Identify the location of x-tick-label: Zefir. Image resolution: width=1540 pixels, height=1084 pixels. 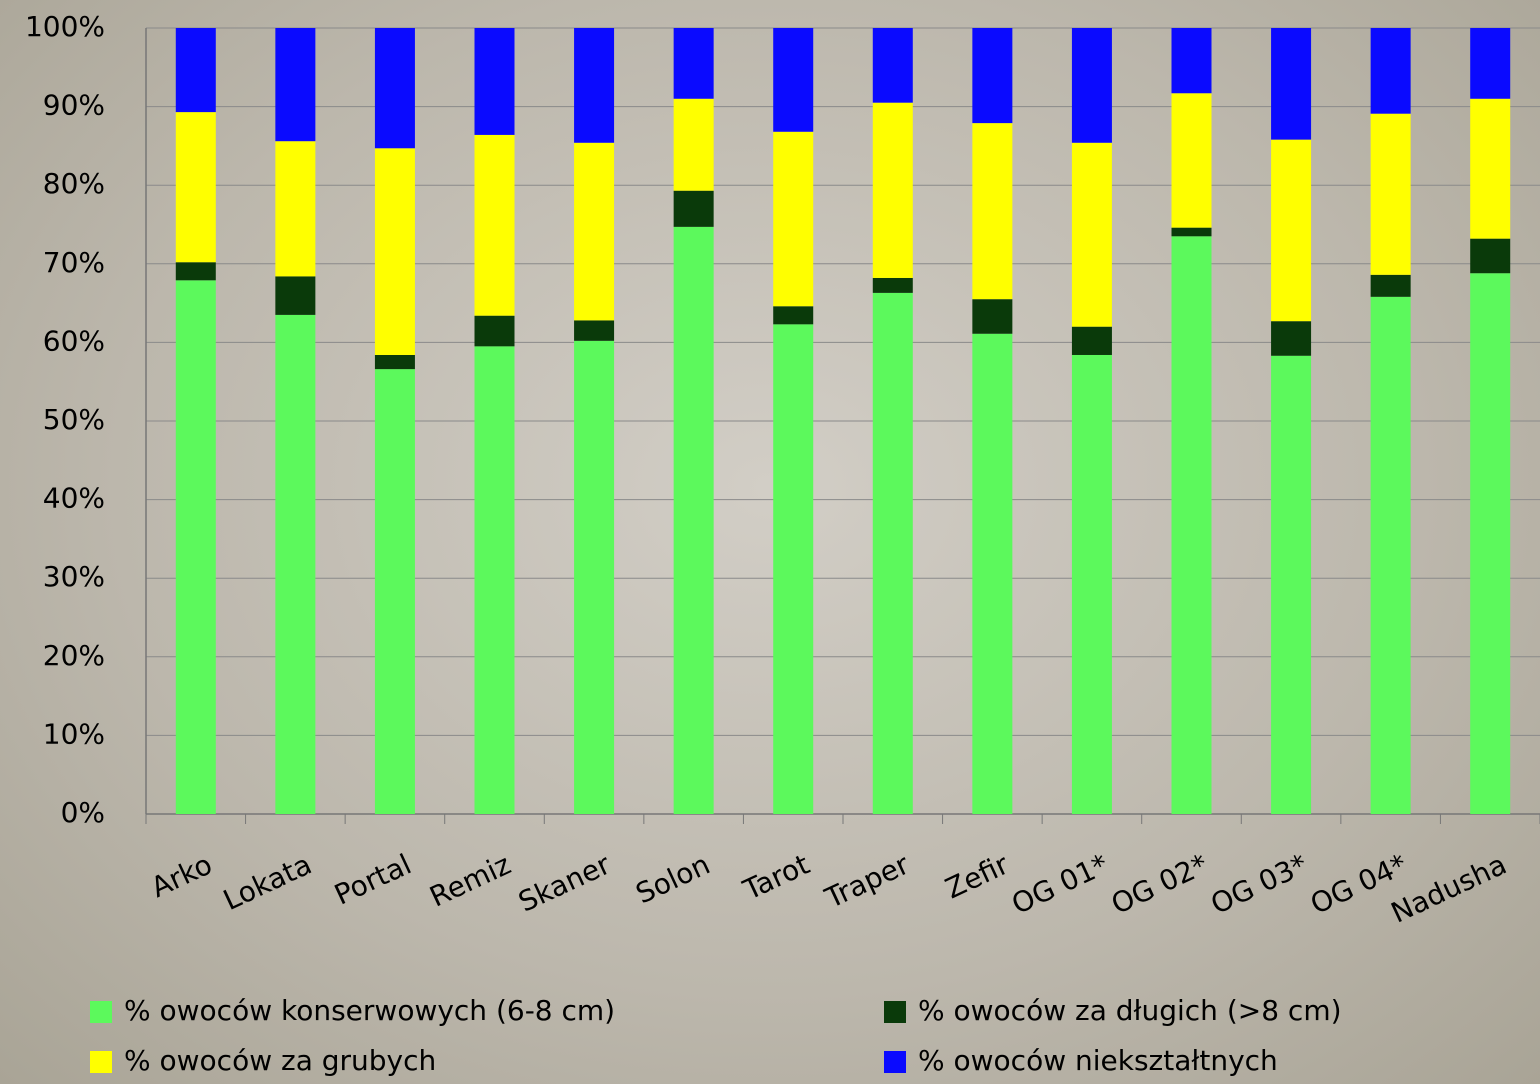
(977, 876).